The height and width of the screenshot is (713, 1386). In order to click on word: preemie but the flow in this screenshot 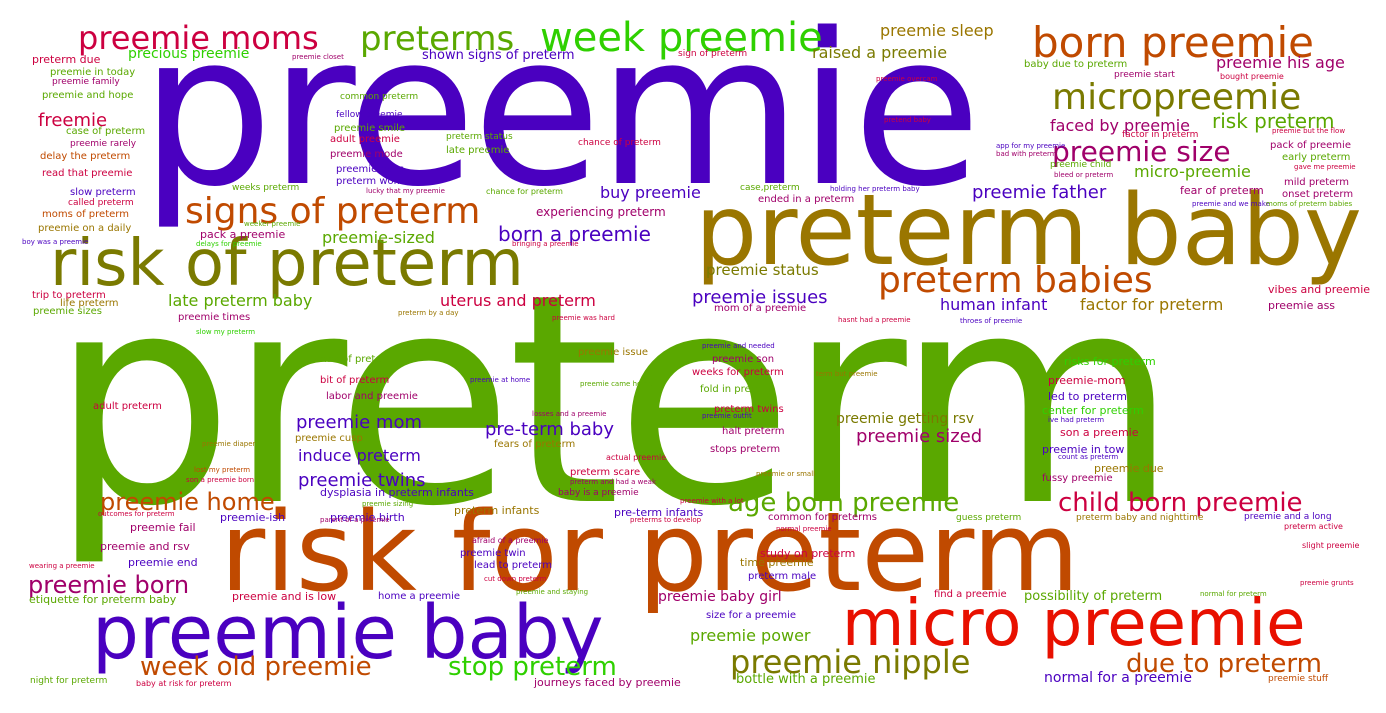, I will do `click(1309, 131)`.